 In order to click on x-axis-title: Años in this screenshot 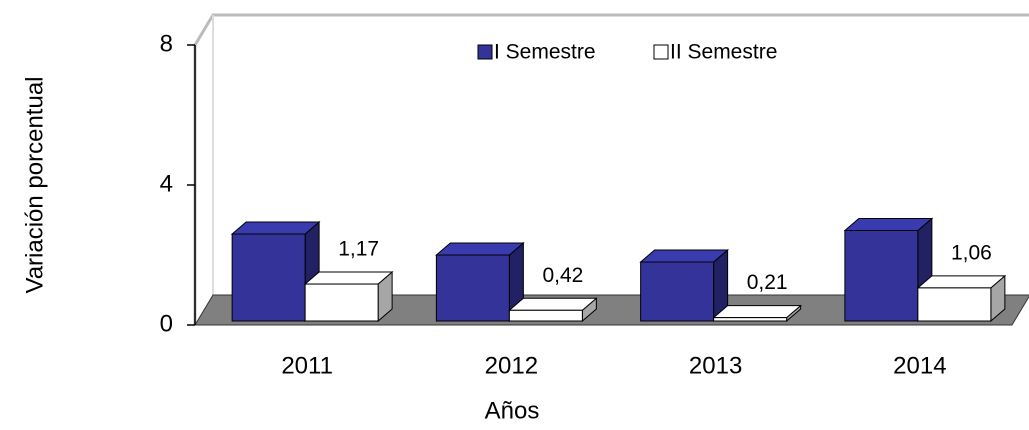, I will do `click(512, 410)`.